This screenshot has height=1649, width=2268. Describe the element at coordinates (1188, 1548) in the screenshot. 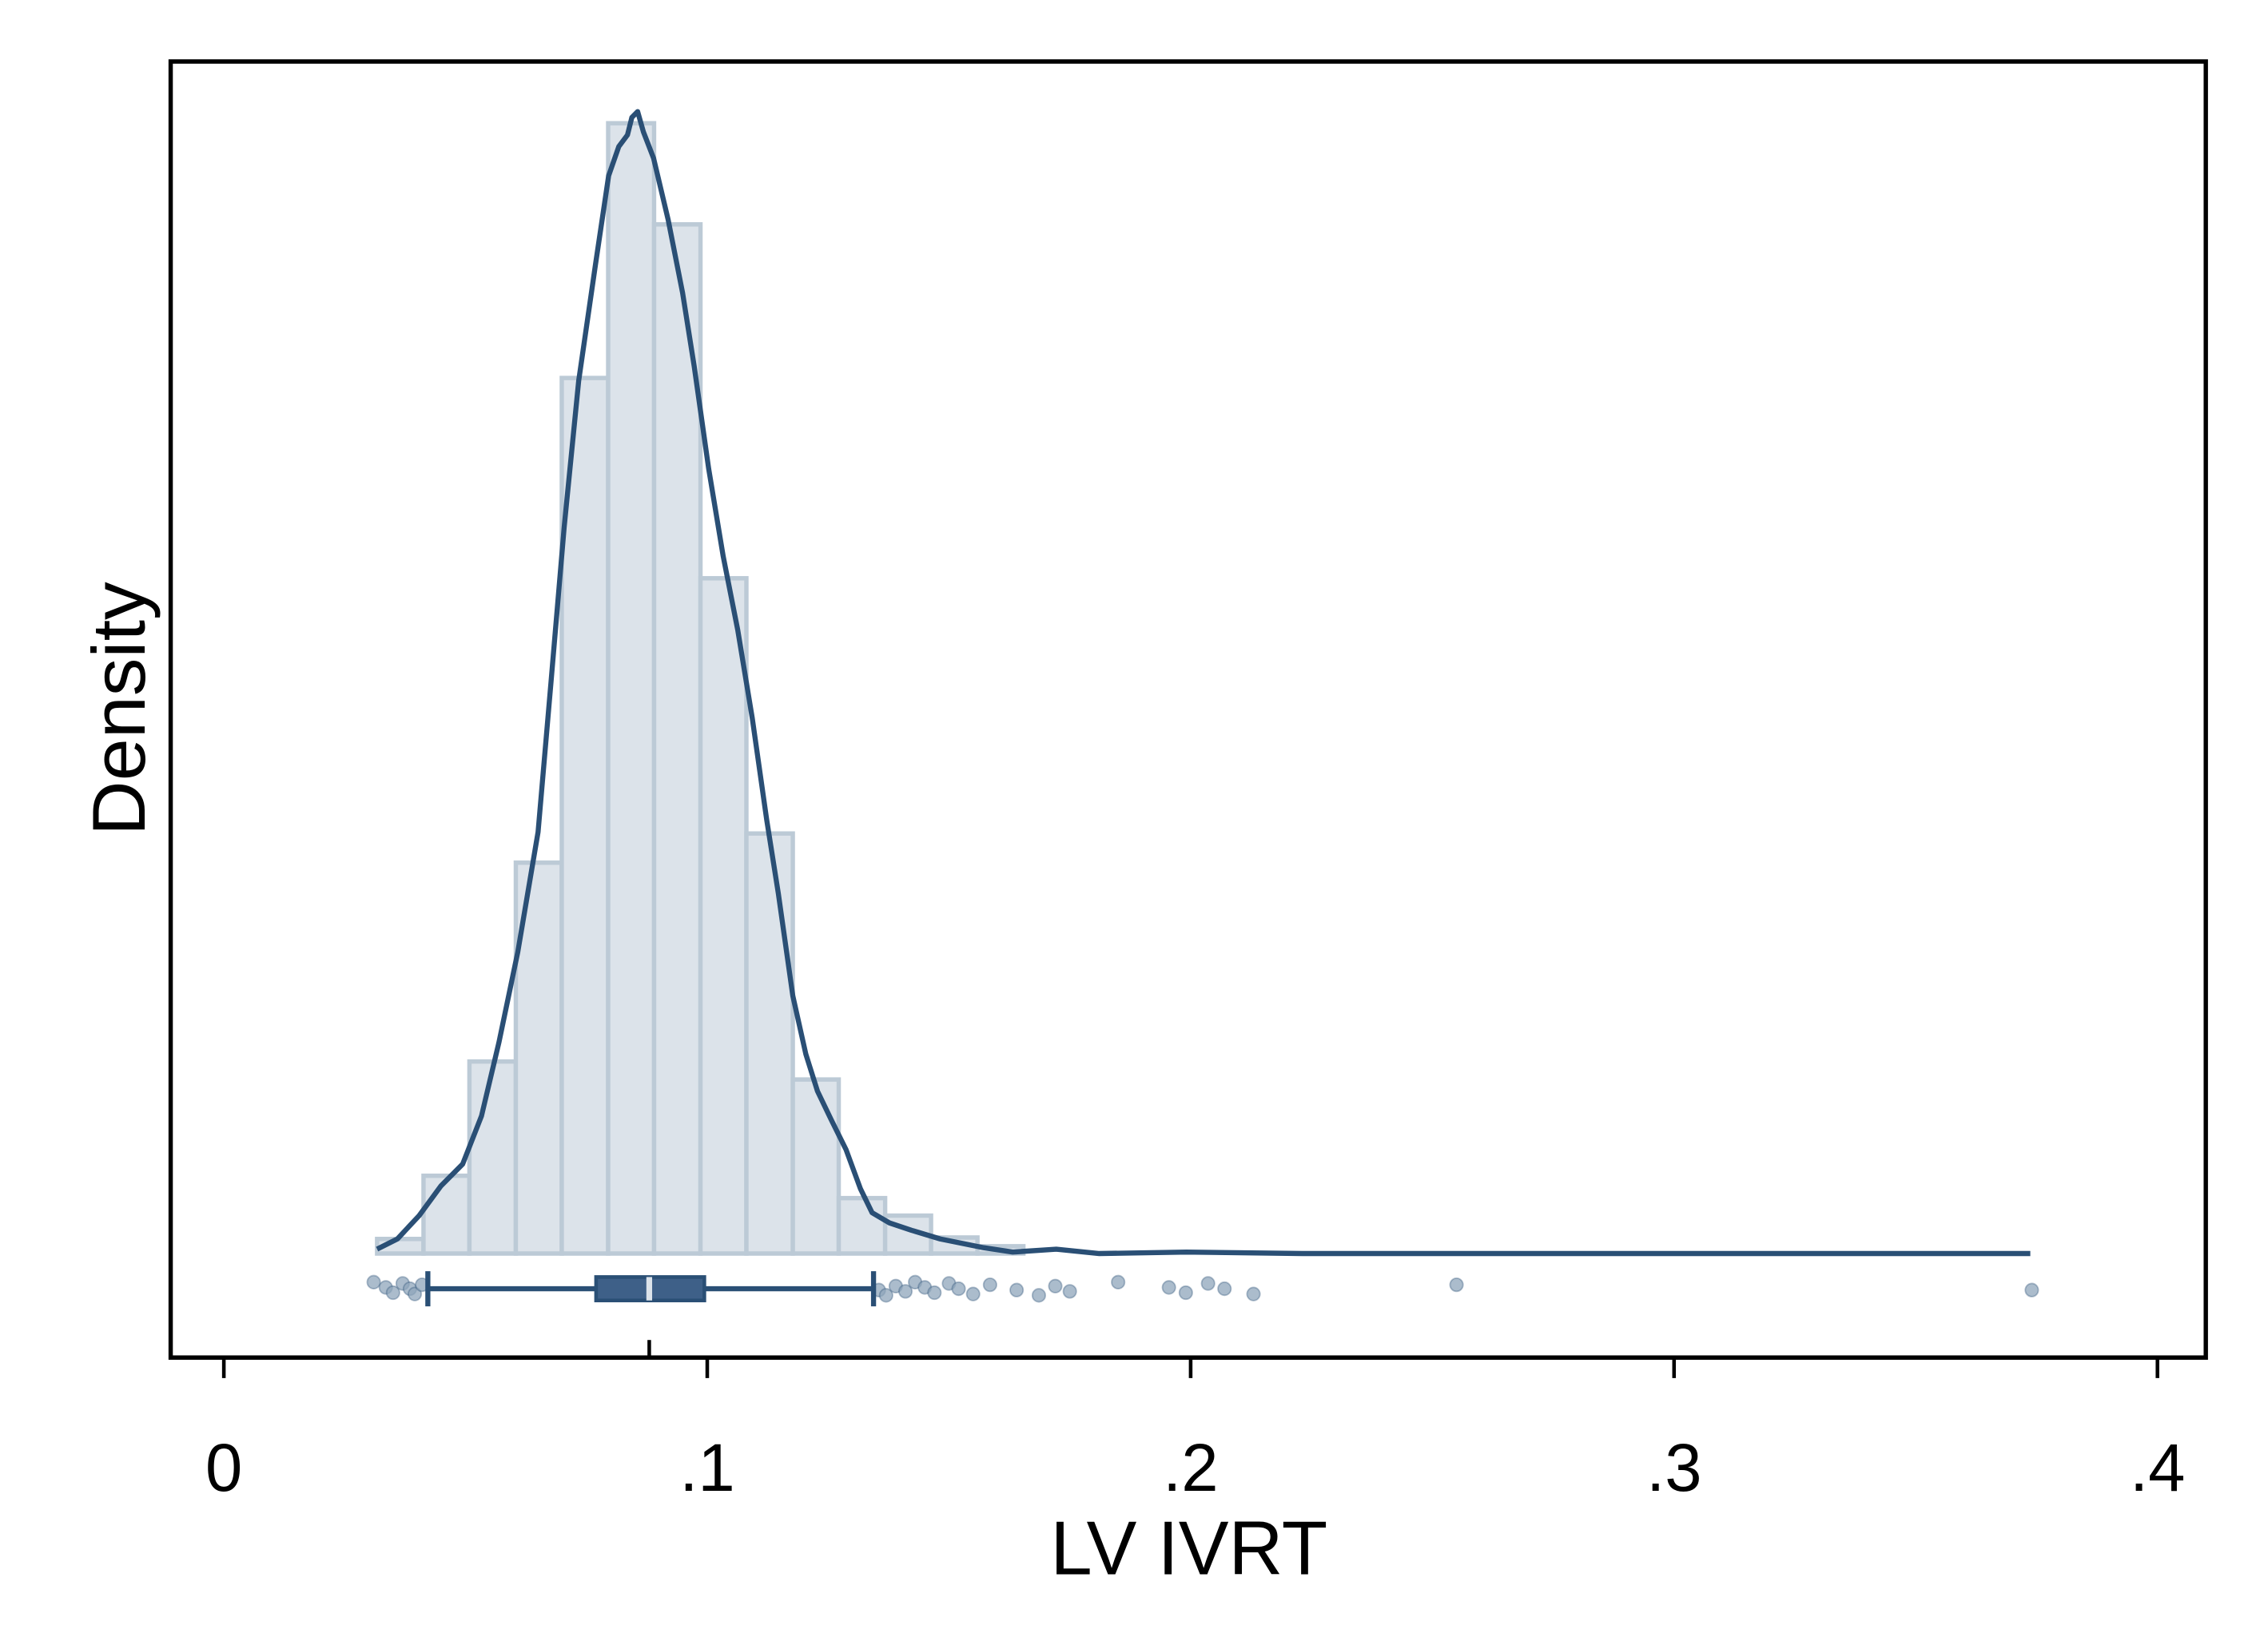

I see `x-axis-label: LV IVRT` at that location.